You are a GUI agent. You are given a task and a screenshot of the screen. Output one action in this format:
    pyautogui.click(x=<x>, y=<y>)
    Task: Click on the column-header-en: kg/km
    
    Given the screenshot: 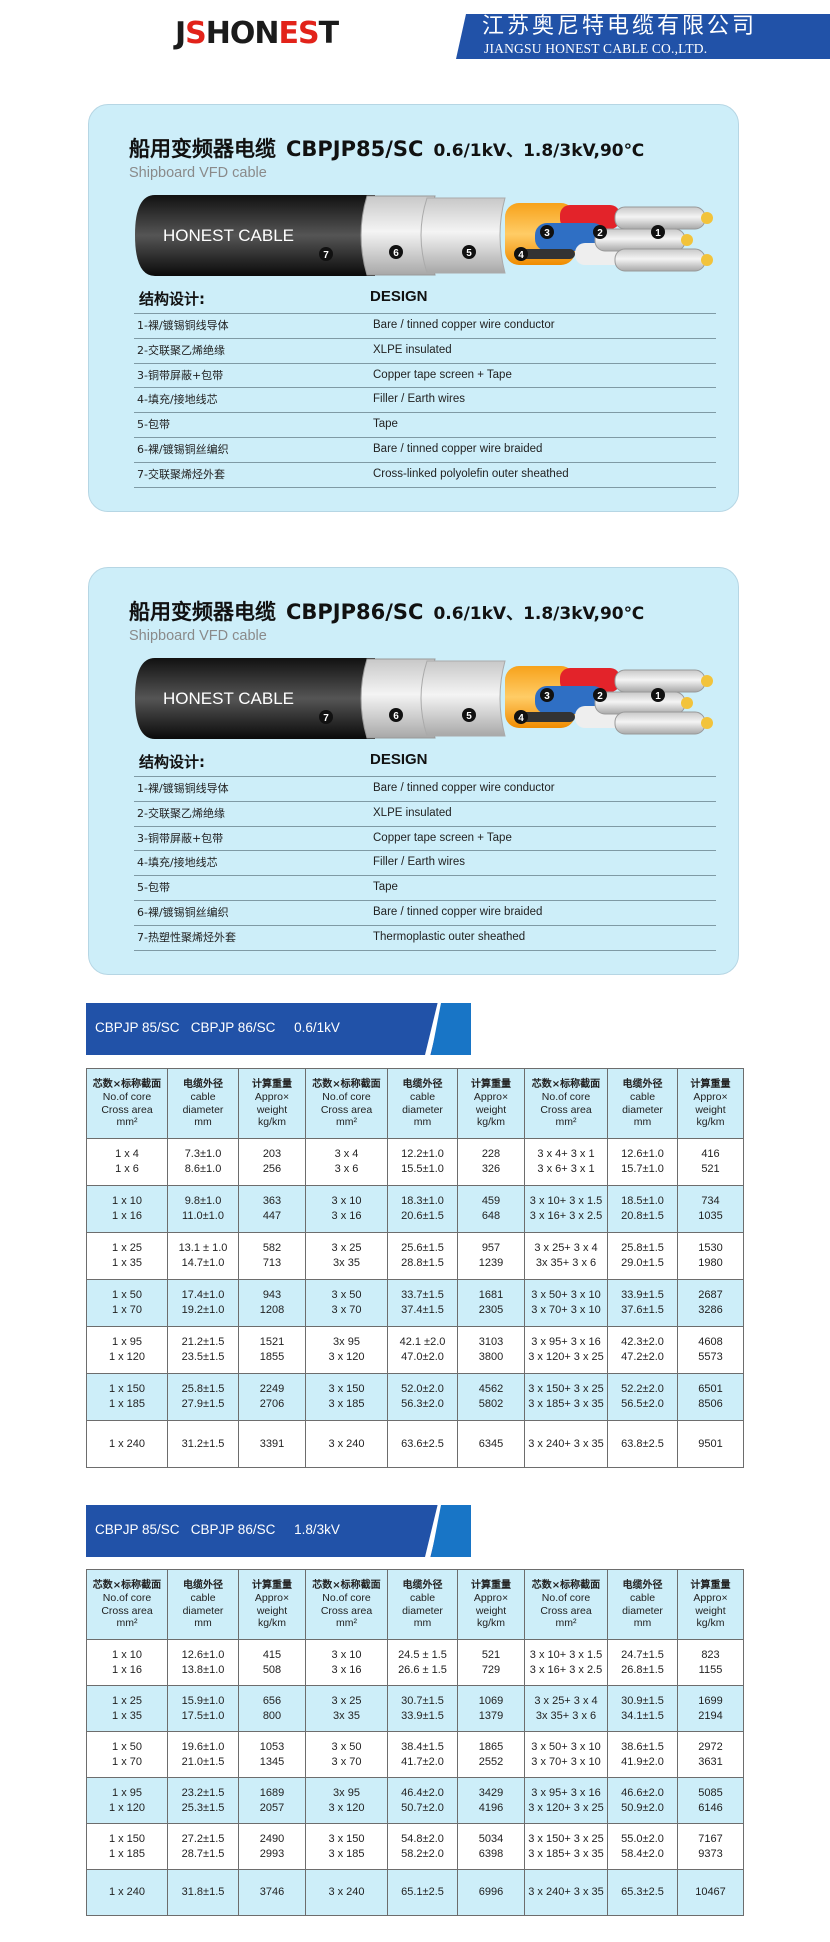 What is the action you would take?
    pyautogui.click(x=271, y=1122)
    